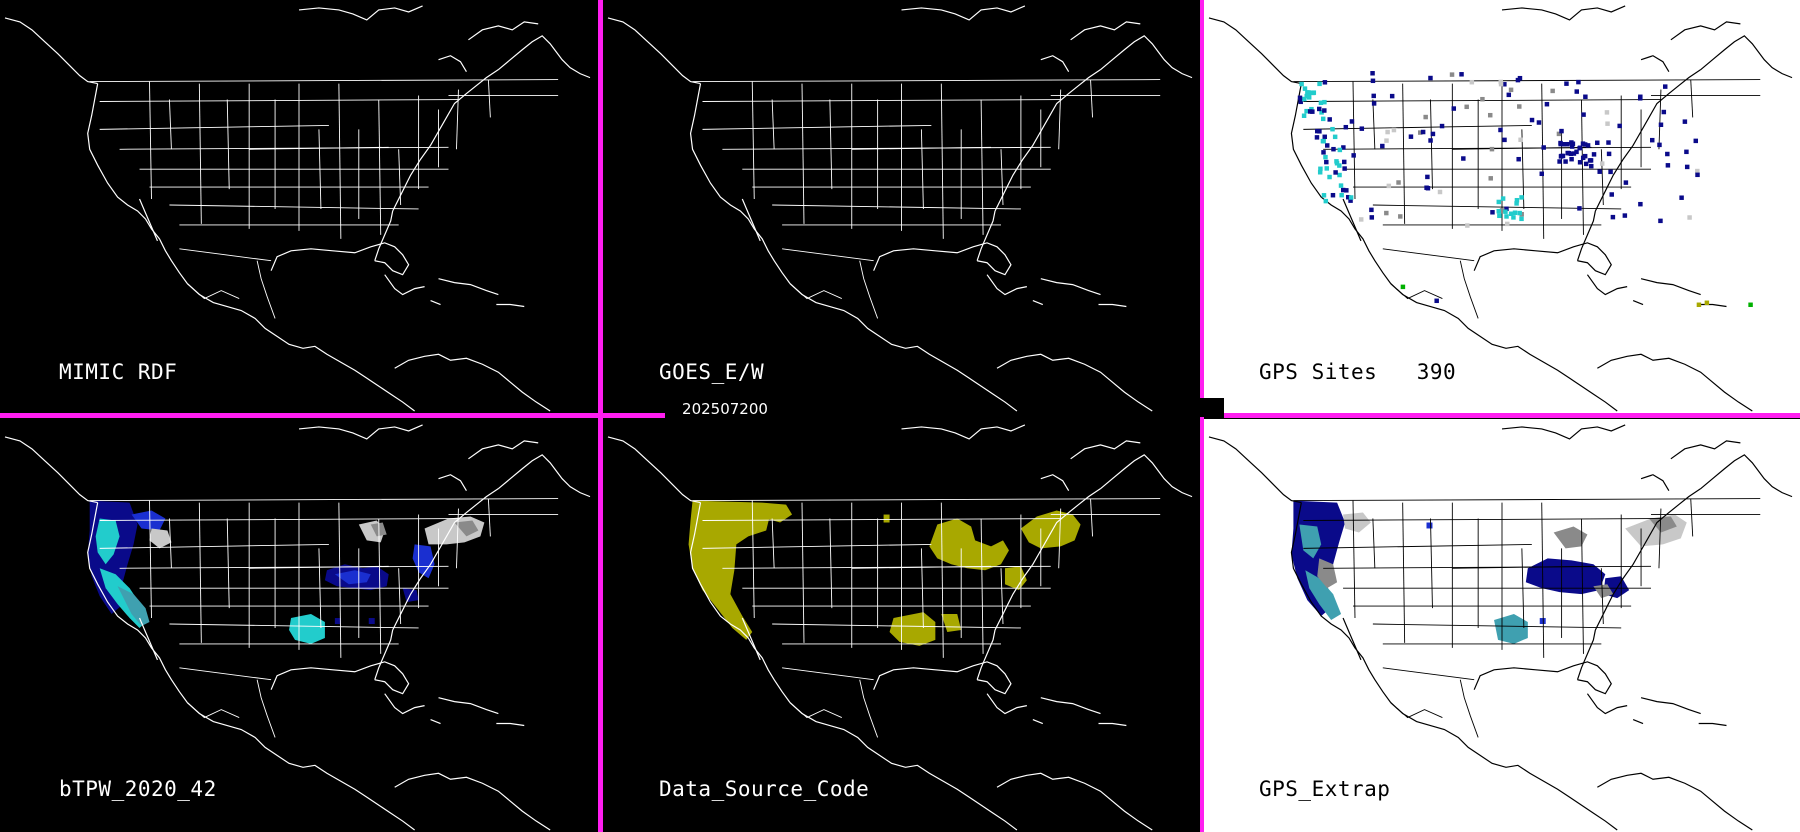  Describe the element at coordinates (307, 629) in the screenshot. I see `moisture-area` at that location.